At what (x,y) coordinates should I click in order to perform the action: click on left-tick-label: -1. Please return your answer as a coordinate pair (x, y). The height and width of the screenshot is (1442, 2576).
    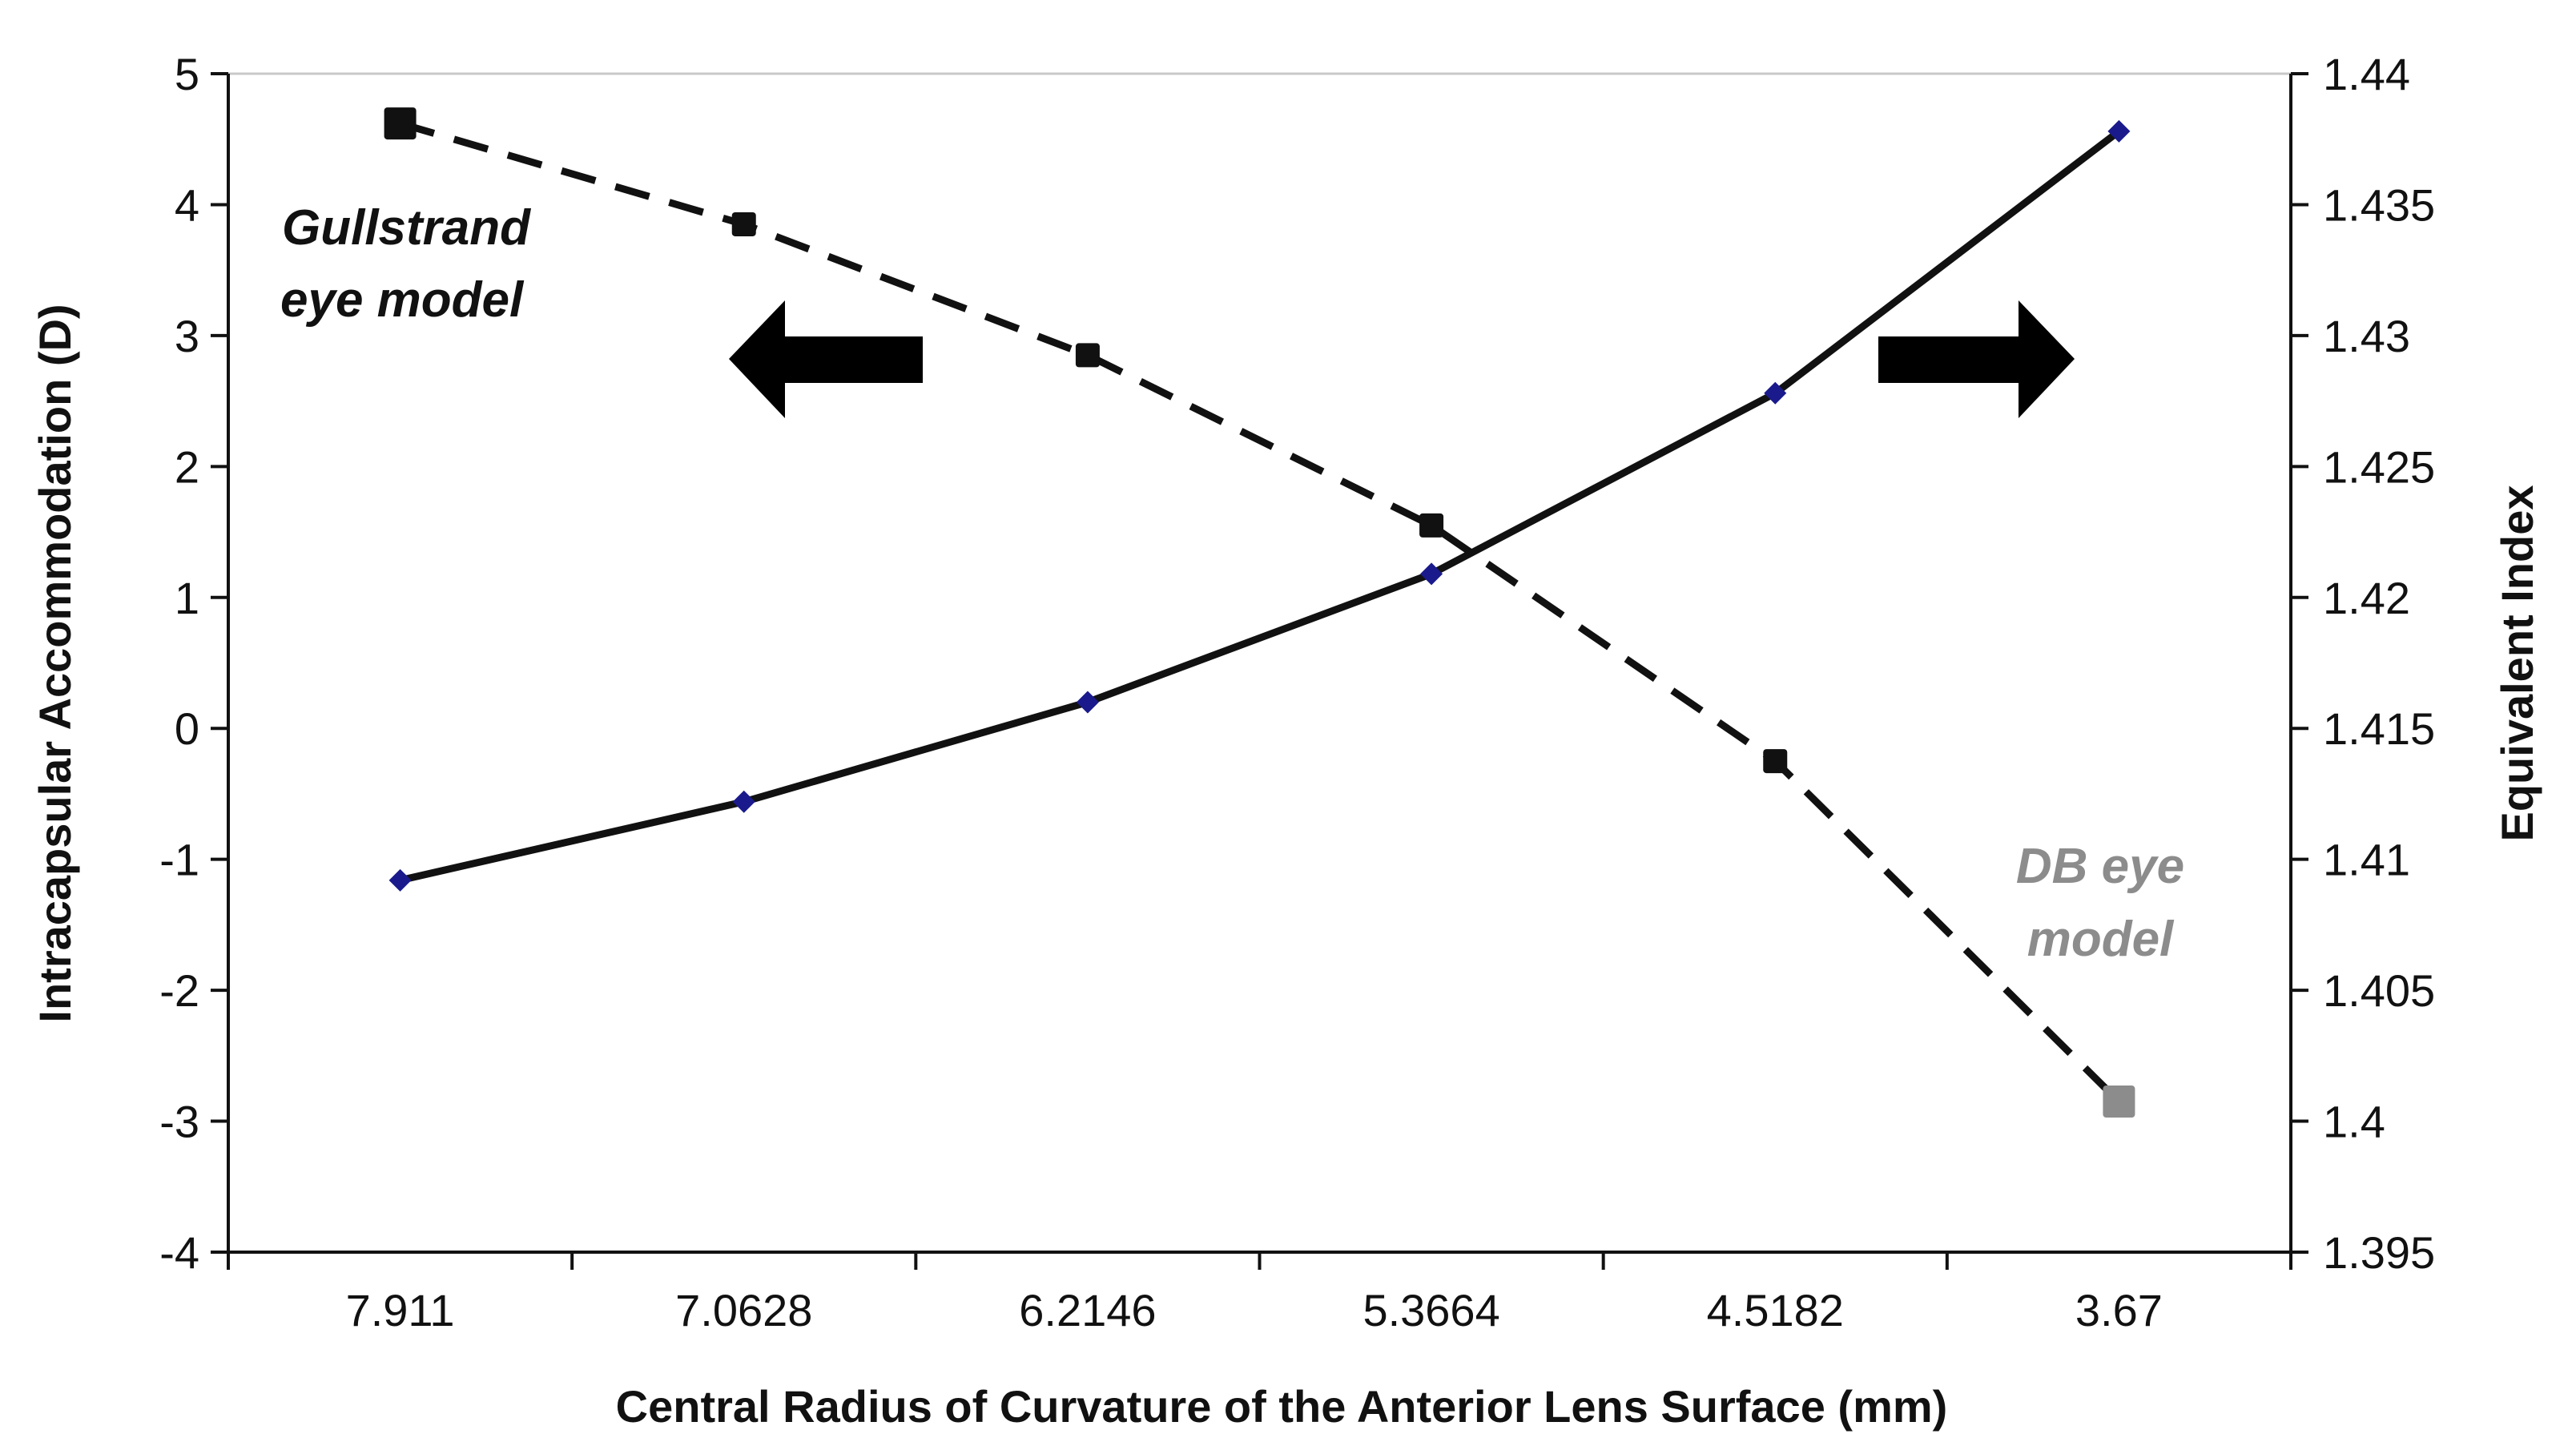
    Looking at the image, I should click on (179, 860).